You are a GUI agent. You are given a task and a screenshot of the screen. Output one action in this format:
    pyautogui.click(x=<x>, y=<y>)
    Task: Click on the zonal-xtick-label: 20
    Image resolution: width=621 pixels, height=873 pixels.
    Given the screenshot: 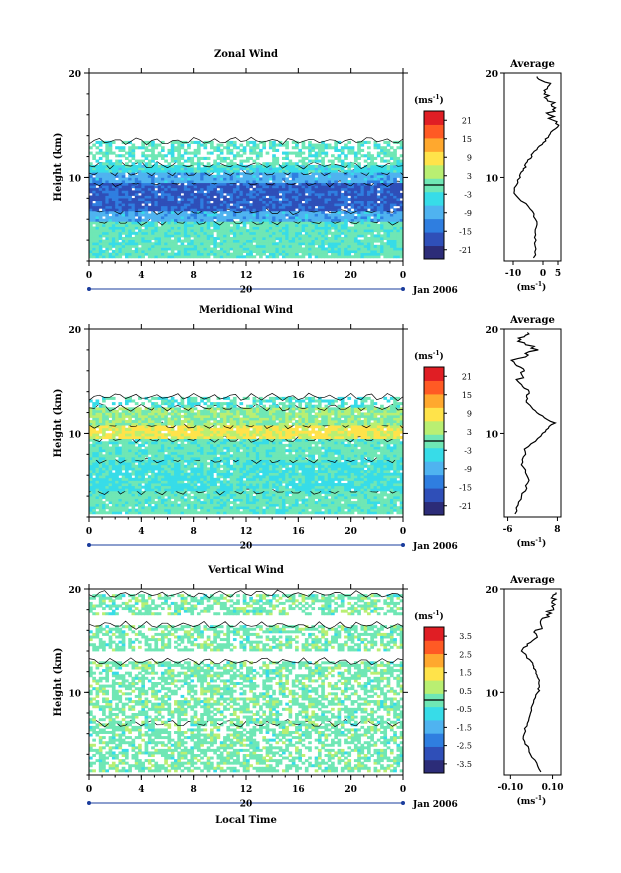 What is the action you would take?
    pyautogui.click(x=350, y=276)
    